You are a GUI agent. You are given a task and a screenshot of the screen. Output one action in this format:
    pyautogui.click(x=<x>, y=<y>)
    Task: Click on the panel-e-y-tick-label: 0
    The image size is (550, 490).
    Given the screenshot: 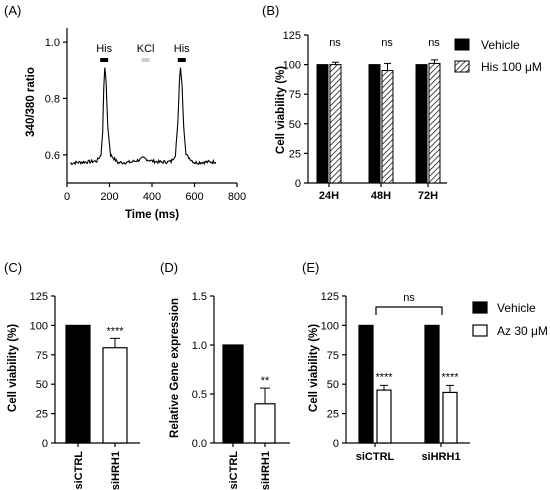 What is the action you would take?
    pyautogui.click(x=336, y=444)
    